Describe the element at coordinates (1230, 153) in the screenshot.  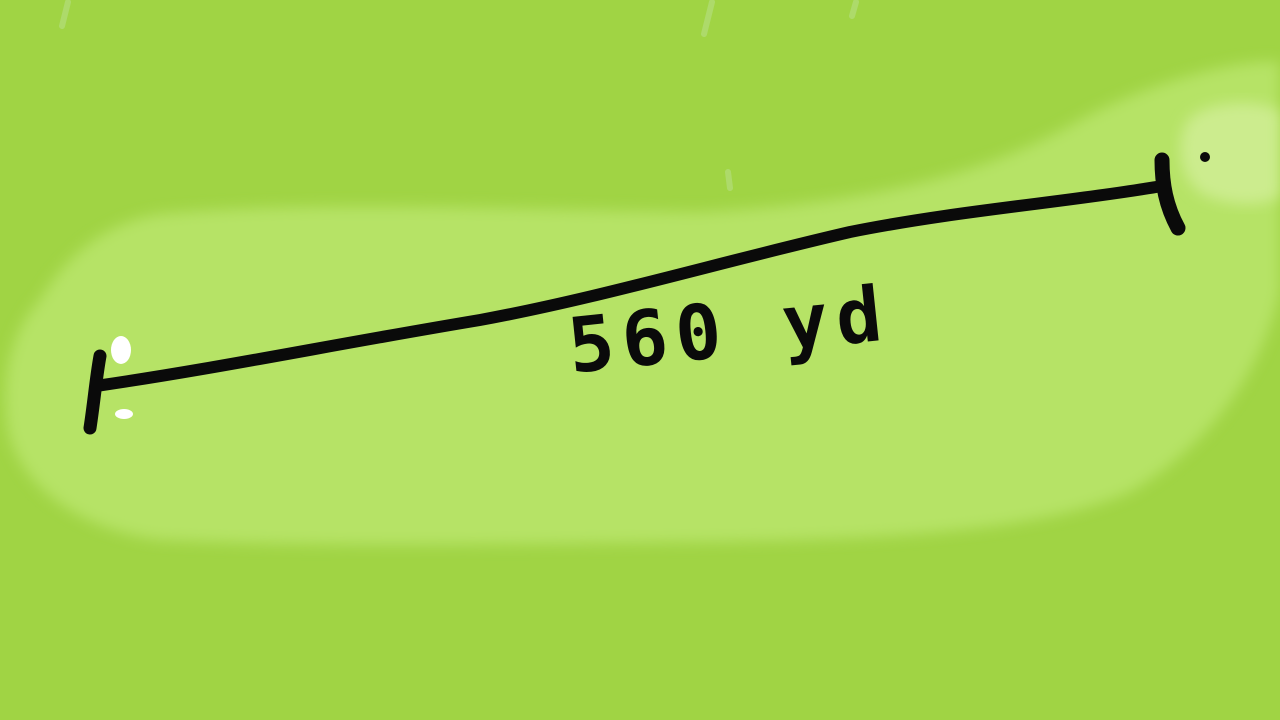
I see `putting-green` at that location.